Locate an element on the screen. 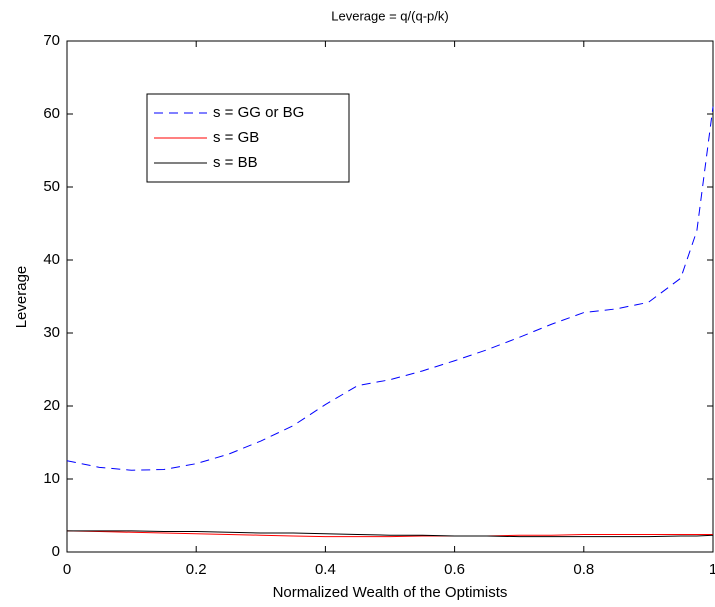 The image size is (715, 607). x-tick-label: 0 is located at coordinates (67, 569).